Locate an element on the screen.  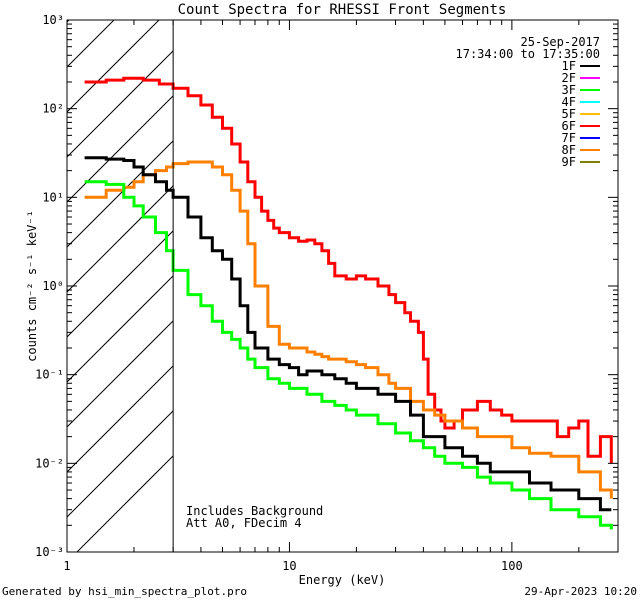
legend-label: 4F is located at coordinates (569, 102).